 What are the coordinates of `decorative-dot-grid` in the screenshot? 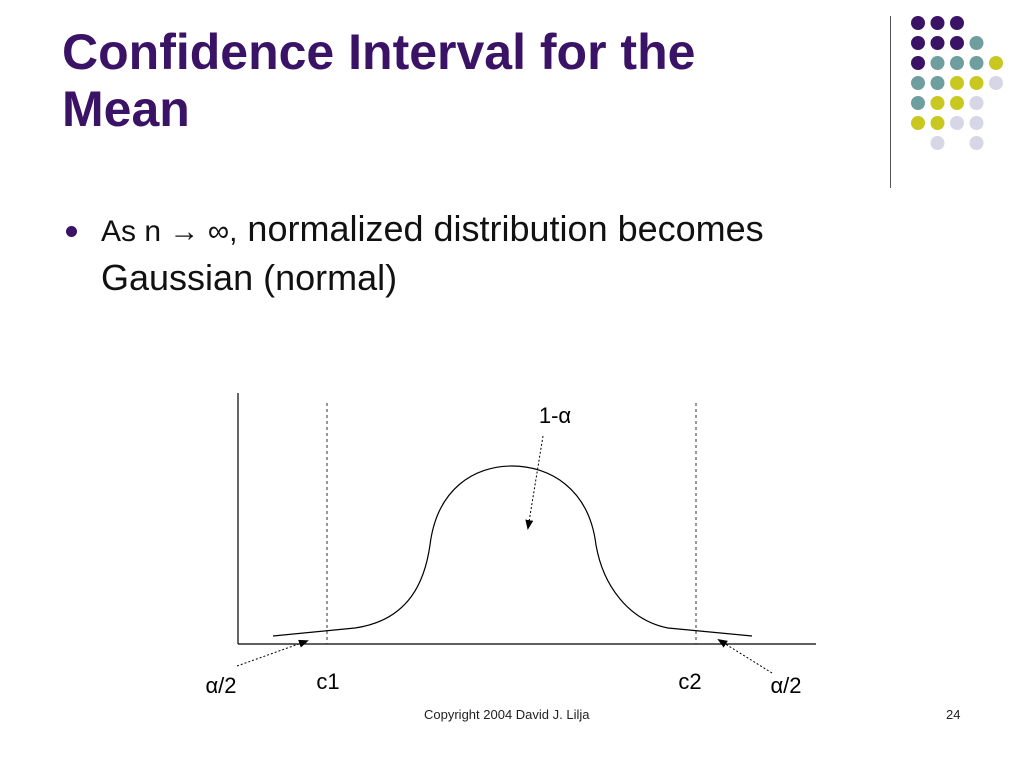 It's located at (957, 83).